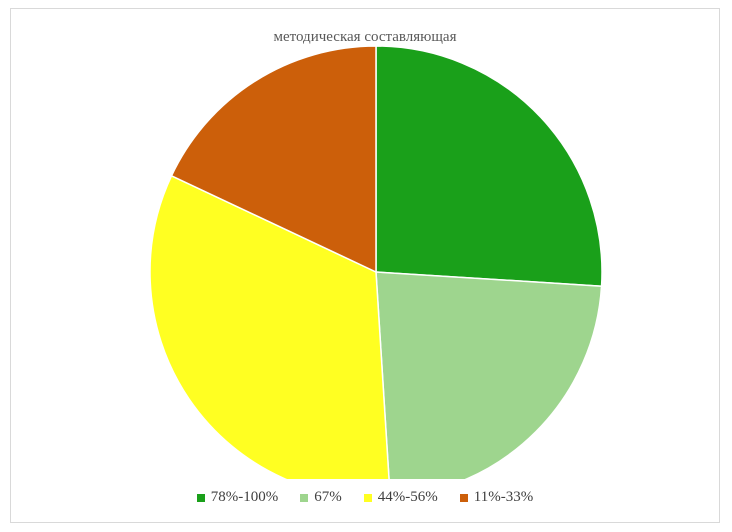  Describe the element at coordinates (244, 497) in the screenshot. I see `legend-label: 78%-100%` at that location.